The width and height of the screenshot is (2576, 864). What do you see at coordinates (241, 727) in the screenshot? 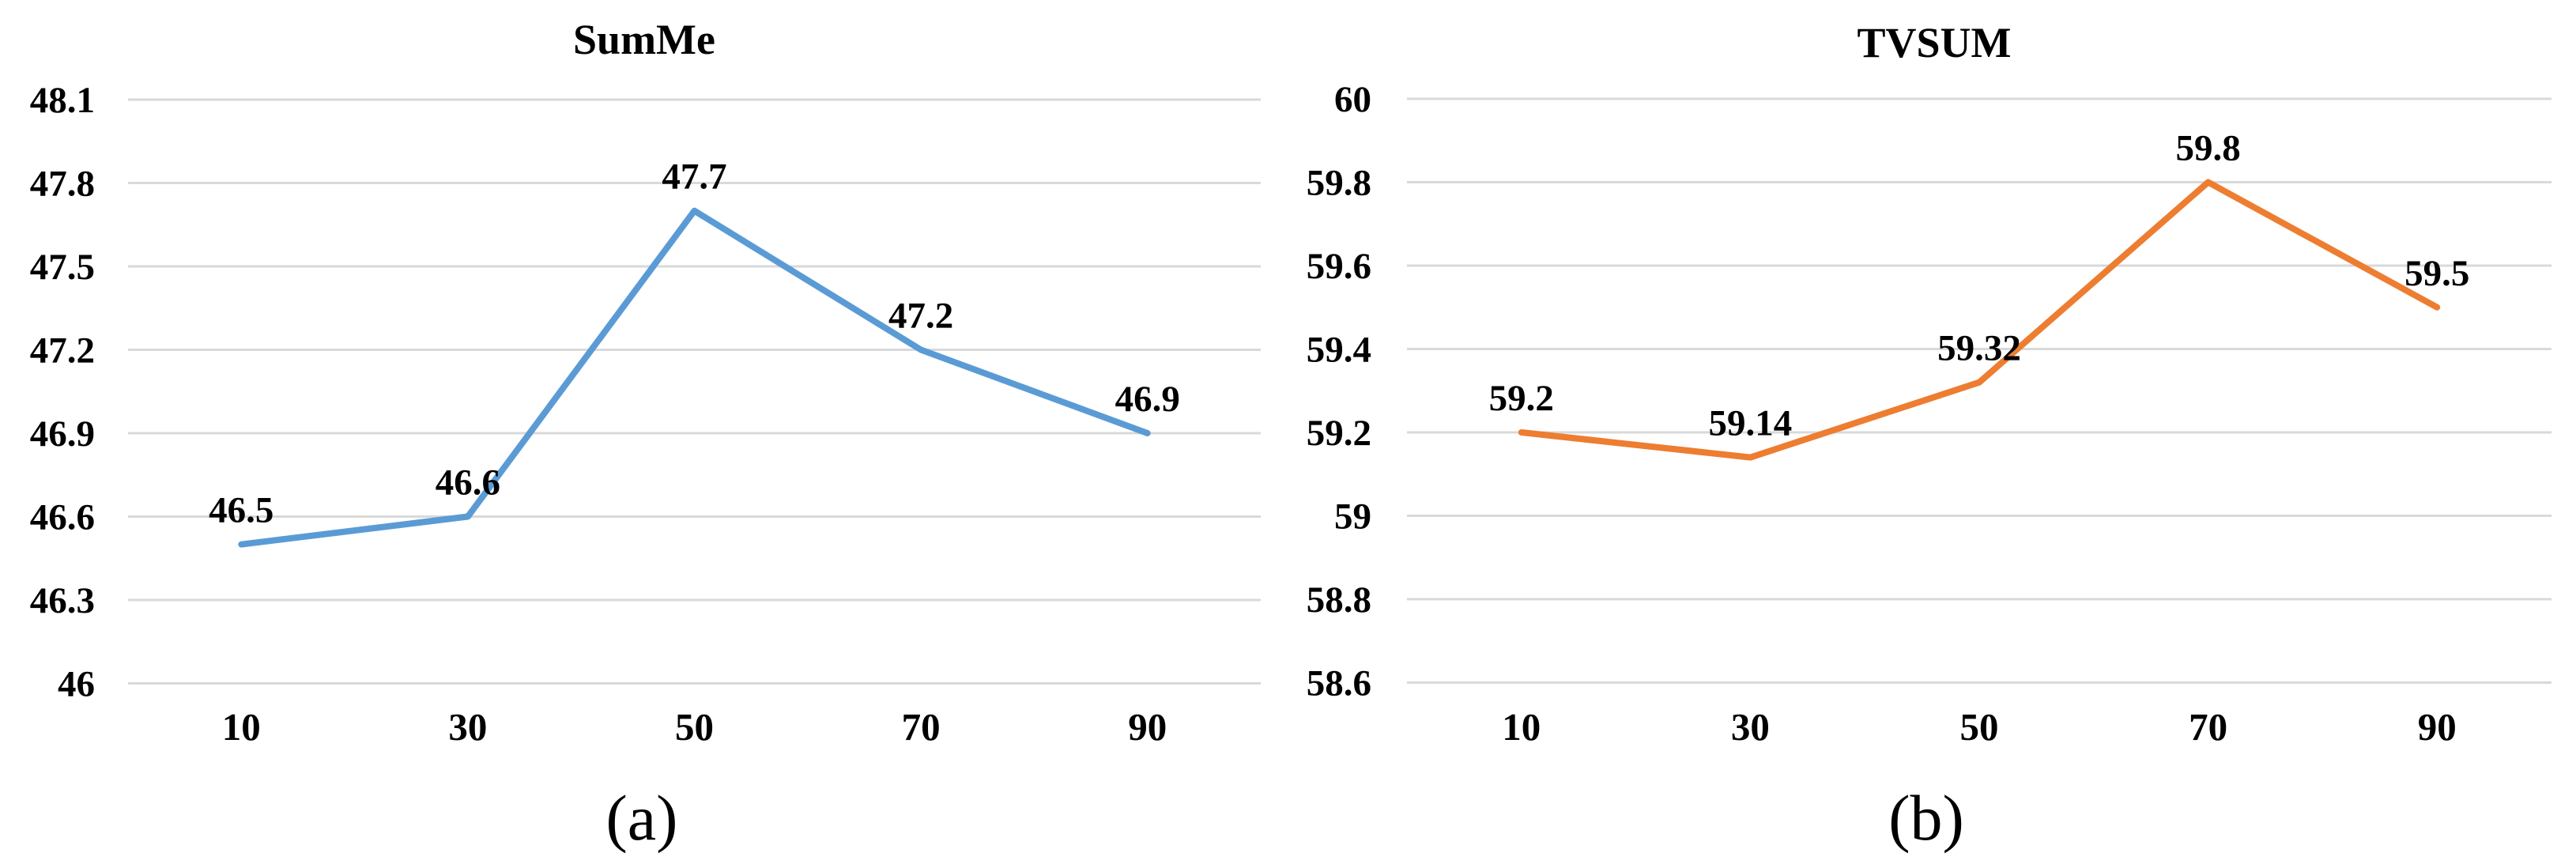
I see `summe-x-axis-tick-label: 10` at bounding box center [241, 727].